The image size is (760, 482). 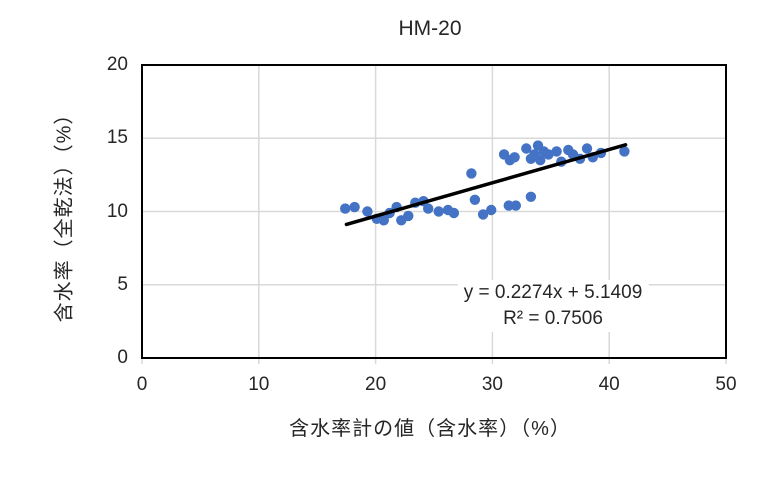 I want to click on x-tick-label: 40, so click(x=609, y=384).